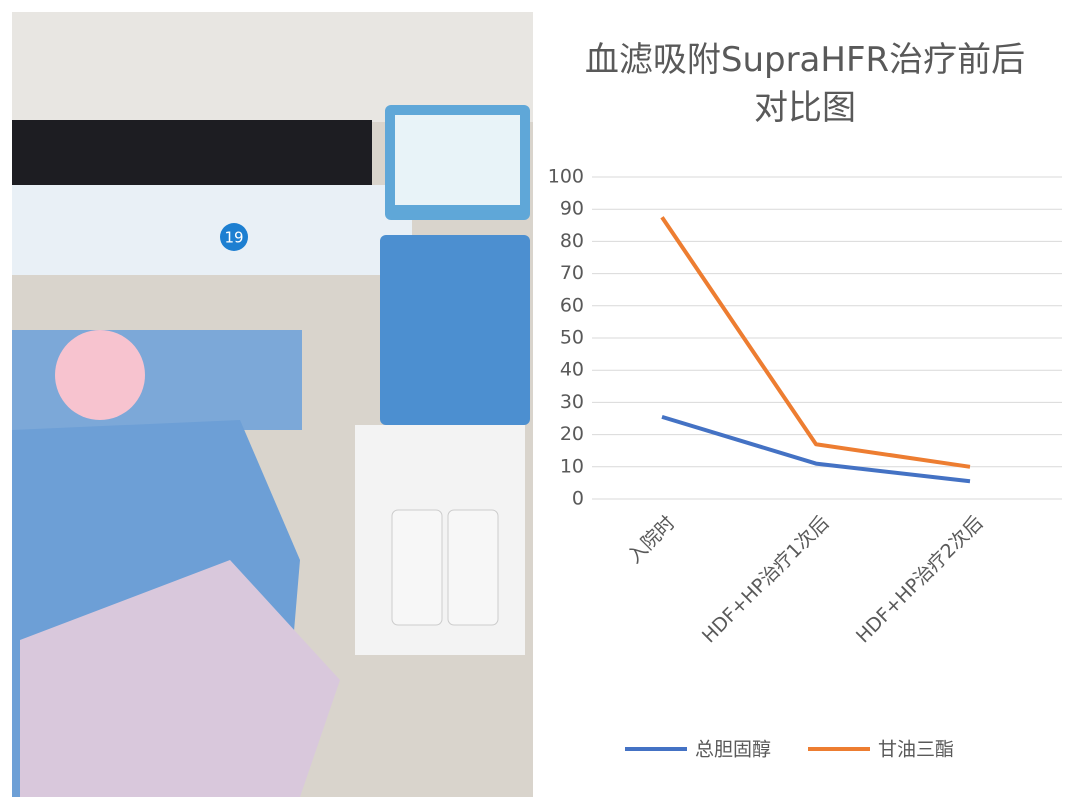  What do you see at coordinates (212, 230) in the screenshot?
I see `wall-panel` at bounding box center [212, 230].